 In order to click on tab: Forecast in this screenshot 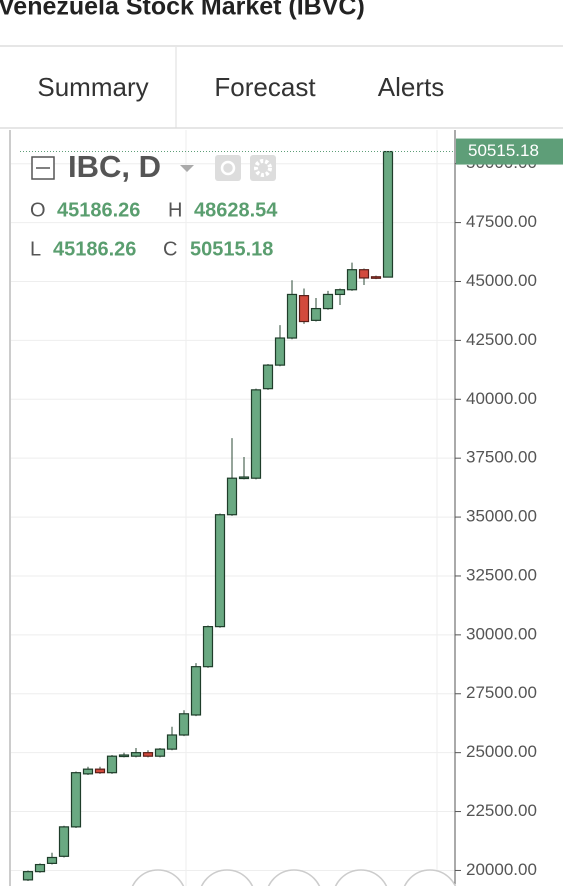, I will do `click(265, 87)`.